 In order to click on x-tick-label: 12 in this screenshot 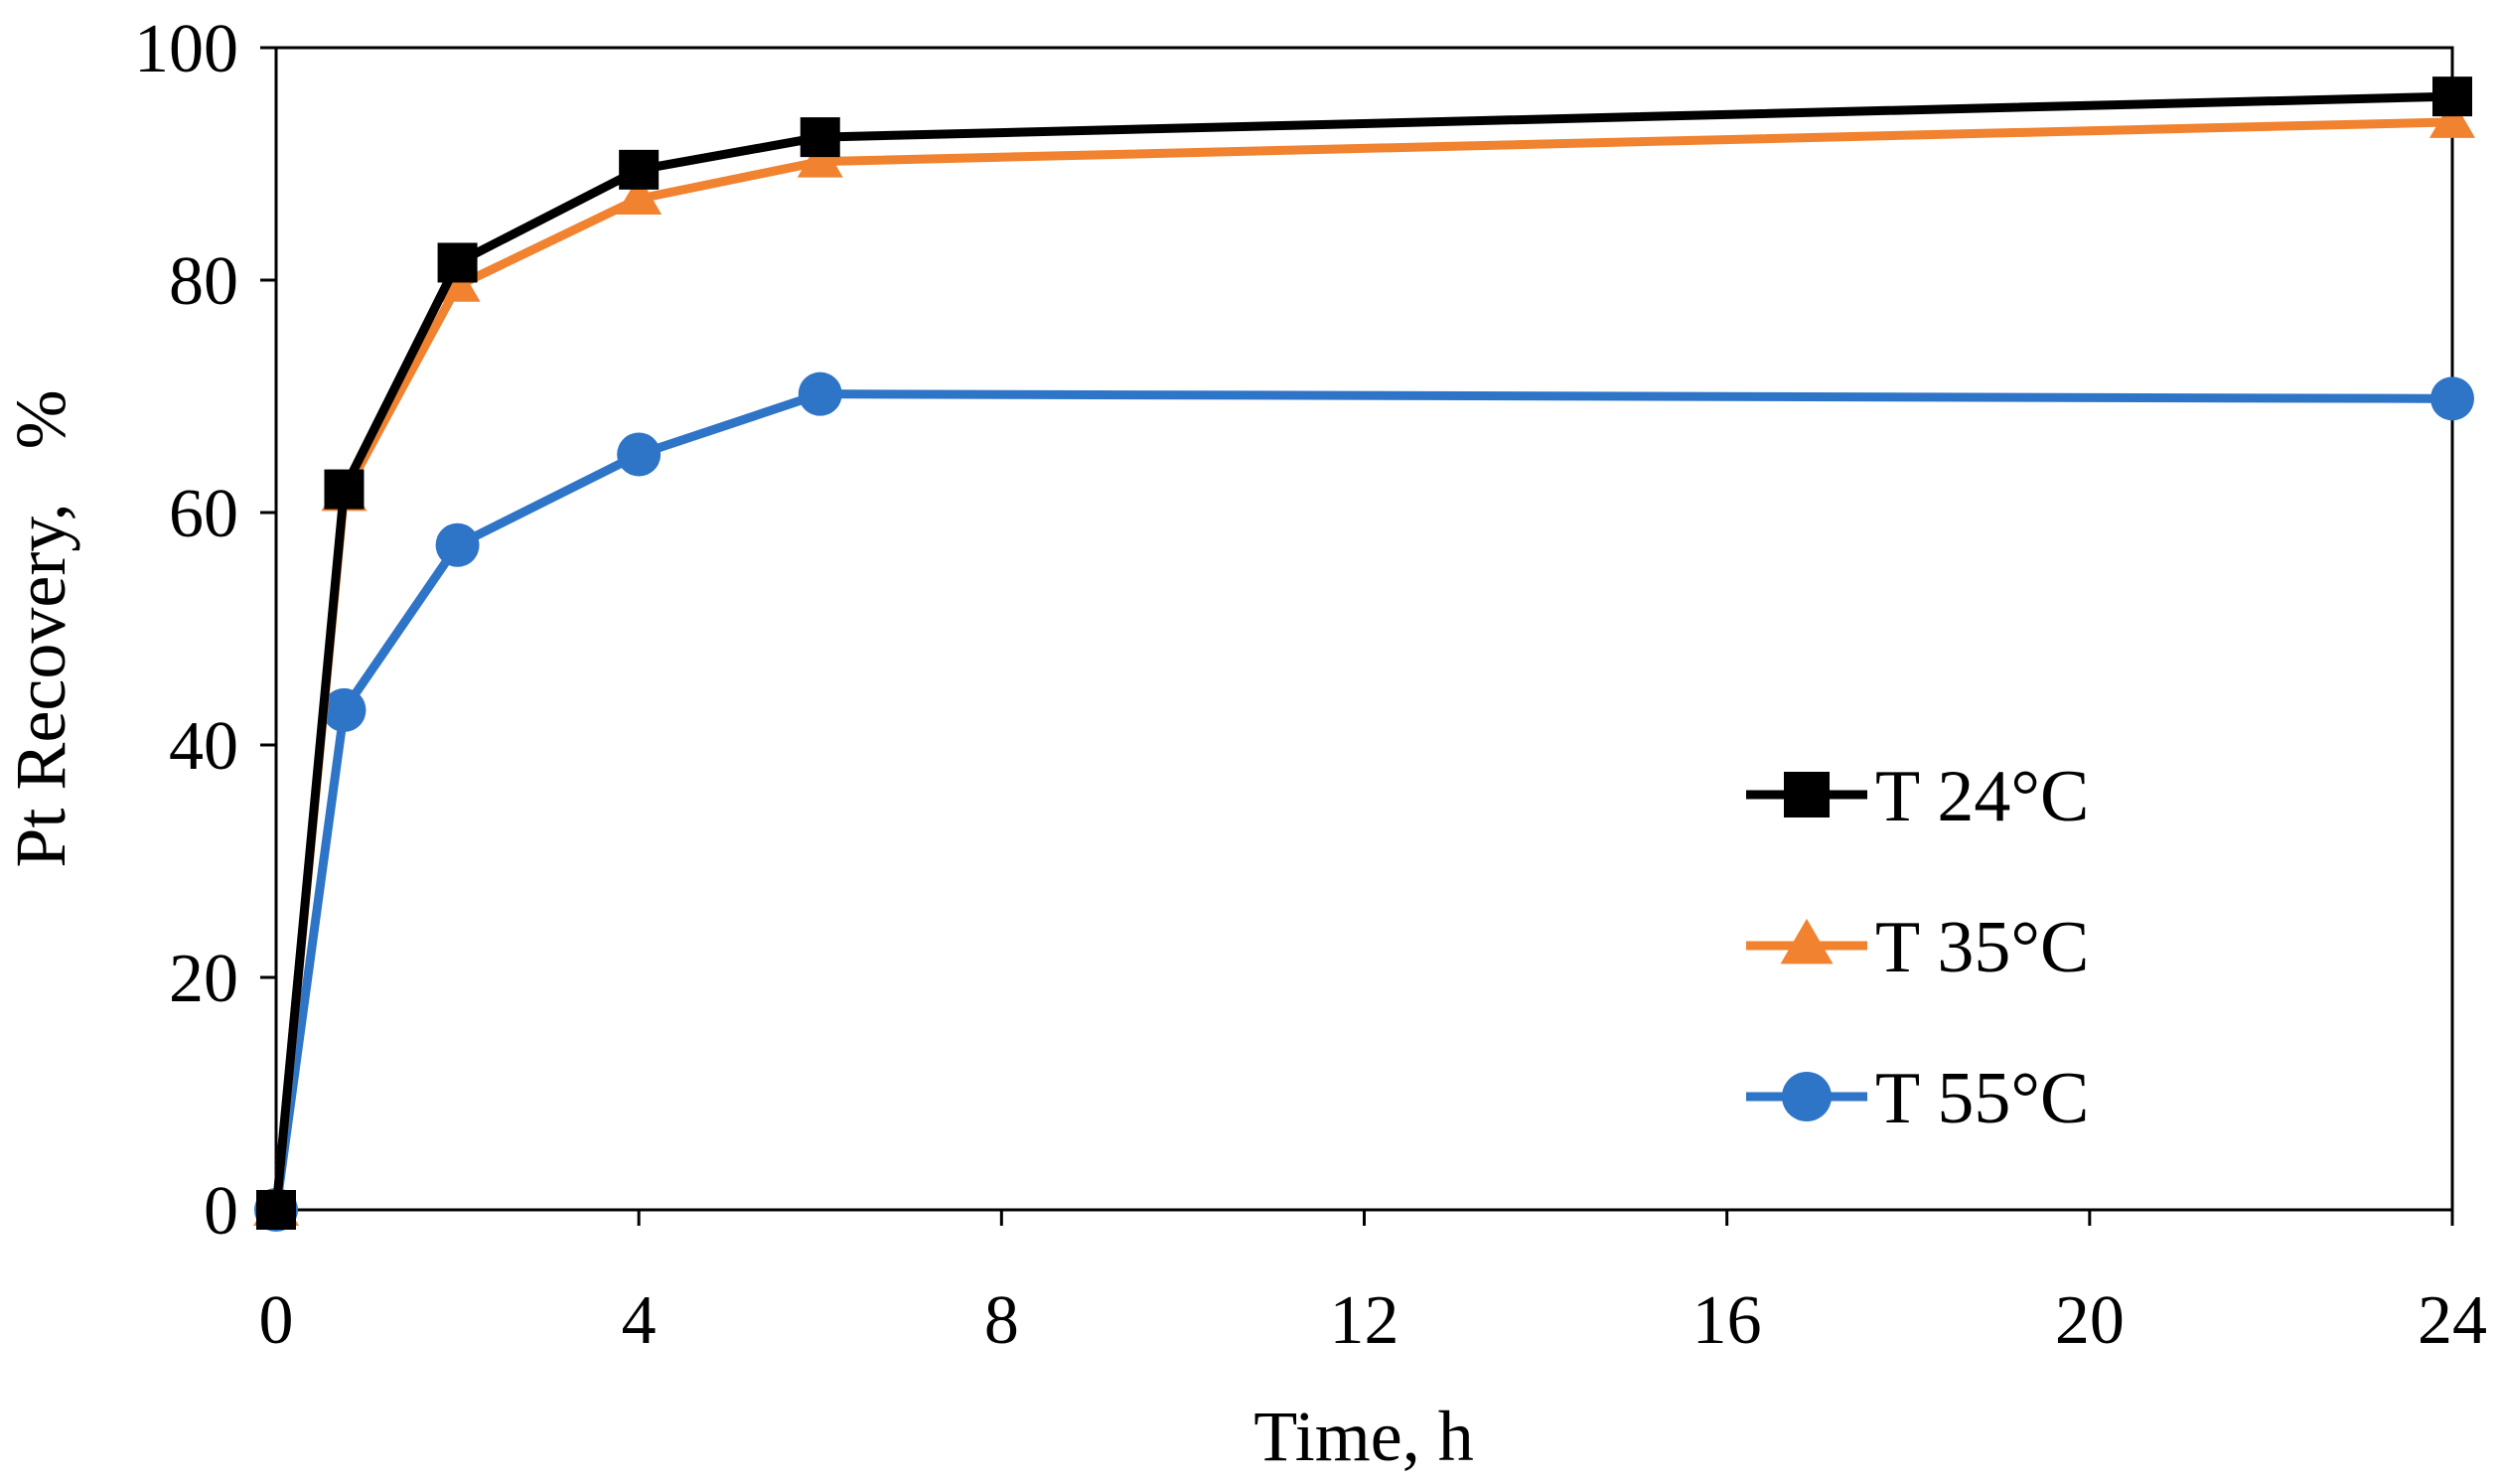, I will do `click(1364, 1320)`.